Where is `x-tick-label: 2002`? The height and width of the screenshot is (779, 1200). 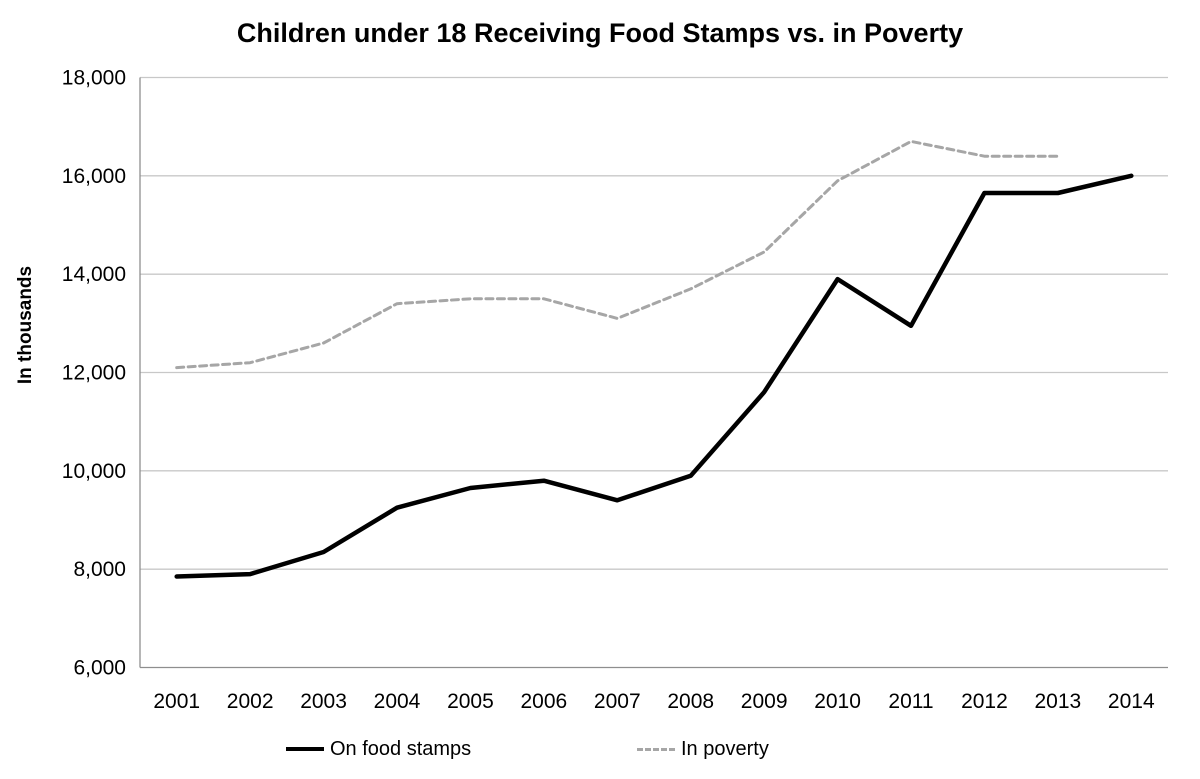 x-tick-label: 2002 is located at coordinates (250, 701).